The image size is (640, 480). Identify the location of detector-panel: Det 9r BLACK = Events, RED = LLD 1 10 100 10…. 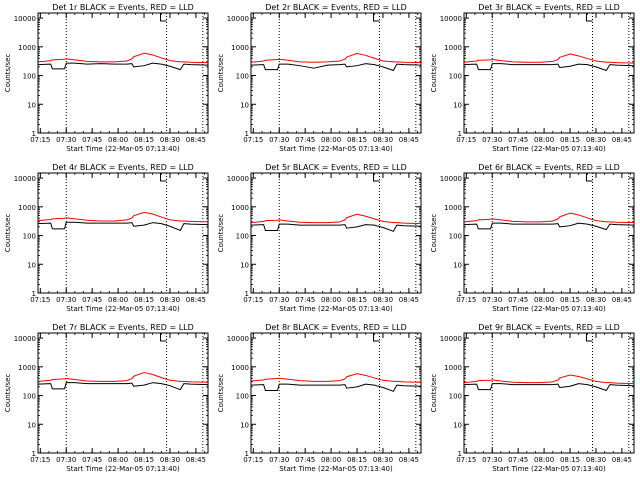
(532, 398).